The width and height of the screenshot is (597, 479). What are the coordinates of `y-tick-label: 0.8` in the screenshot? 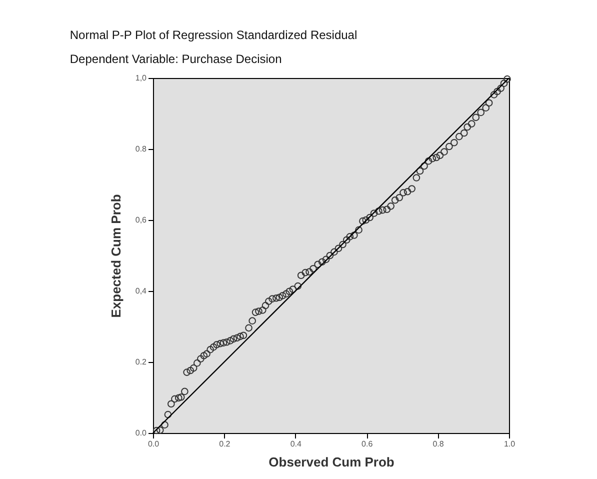 It's located at (141, 149).